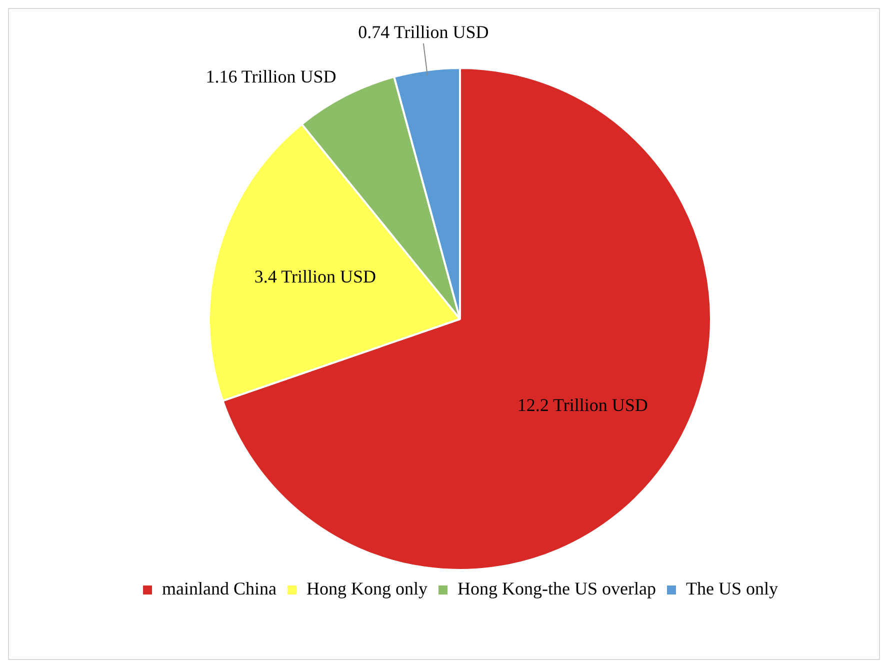 The image size is (887, 667). What do you see at coordinates (219, 588) in the screenshot?
I see `legend-label: mainland China` at bounding box center [219, 588].